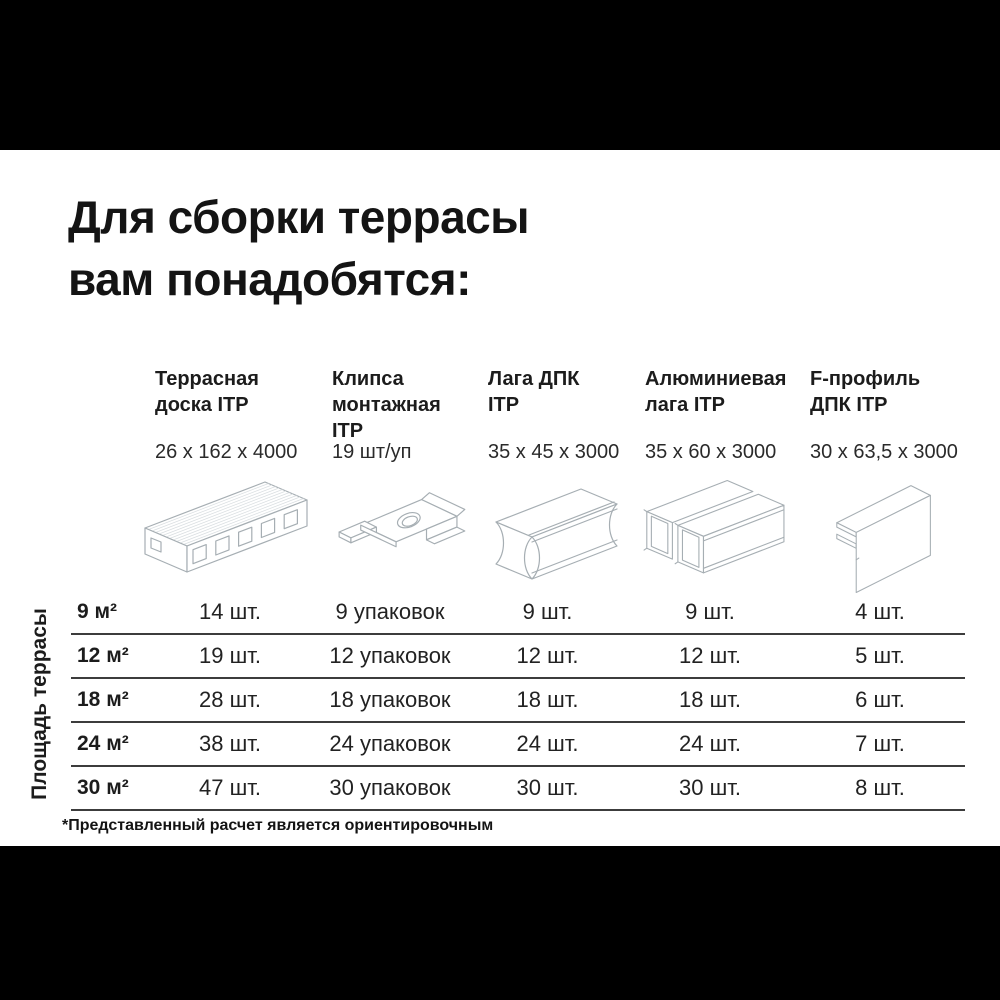  What do you see at coordinates (884, 452) in the screenshot?
I see `product-dimensions-f-profile: 30 x 63,5 x 3000` at bounding box center [884, 452].